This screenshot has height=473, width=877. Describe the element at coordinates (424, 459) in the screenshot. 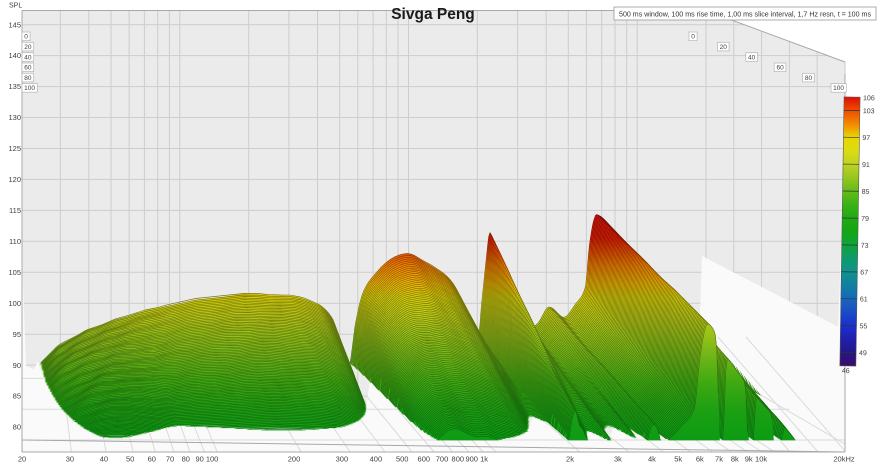

I see `svg-text: 600` at that location.